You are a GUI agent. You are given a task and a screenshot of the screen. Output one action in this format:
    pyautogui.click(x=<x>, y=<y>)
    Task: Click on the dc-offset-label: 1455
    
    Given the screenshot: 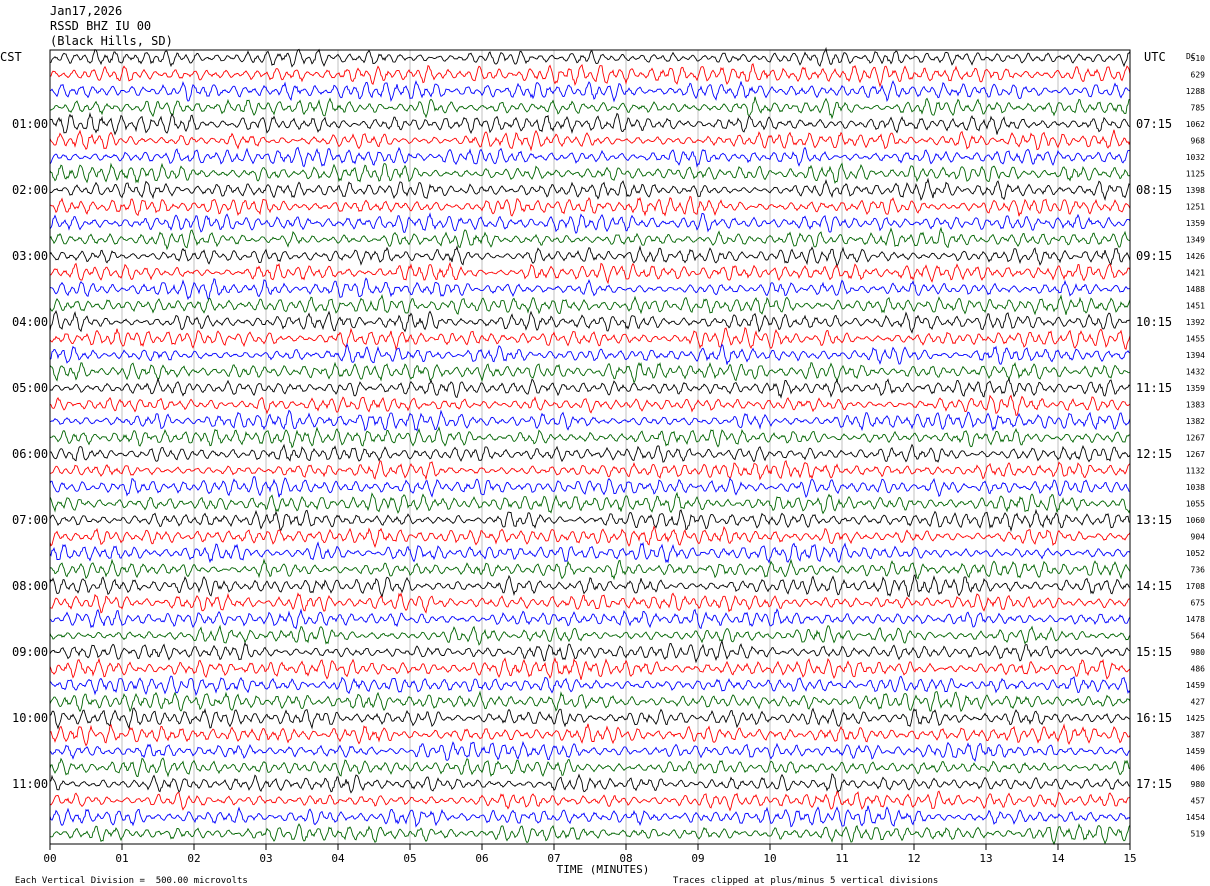 What is the action you would take?
    pyautogui.click(x=1195, y=339)
    